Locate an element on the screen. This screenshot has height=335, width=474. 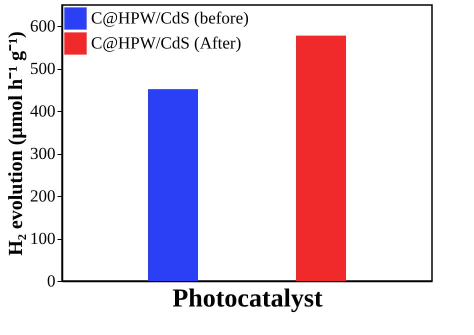
x-axis-title: Photocatalyst is located at coordinates (247, 298).